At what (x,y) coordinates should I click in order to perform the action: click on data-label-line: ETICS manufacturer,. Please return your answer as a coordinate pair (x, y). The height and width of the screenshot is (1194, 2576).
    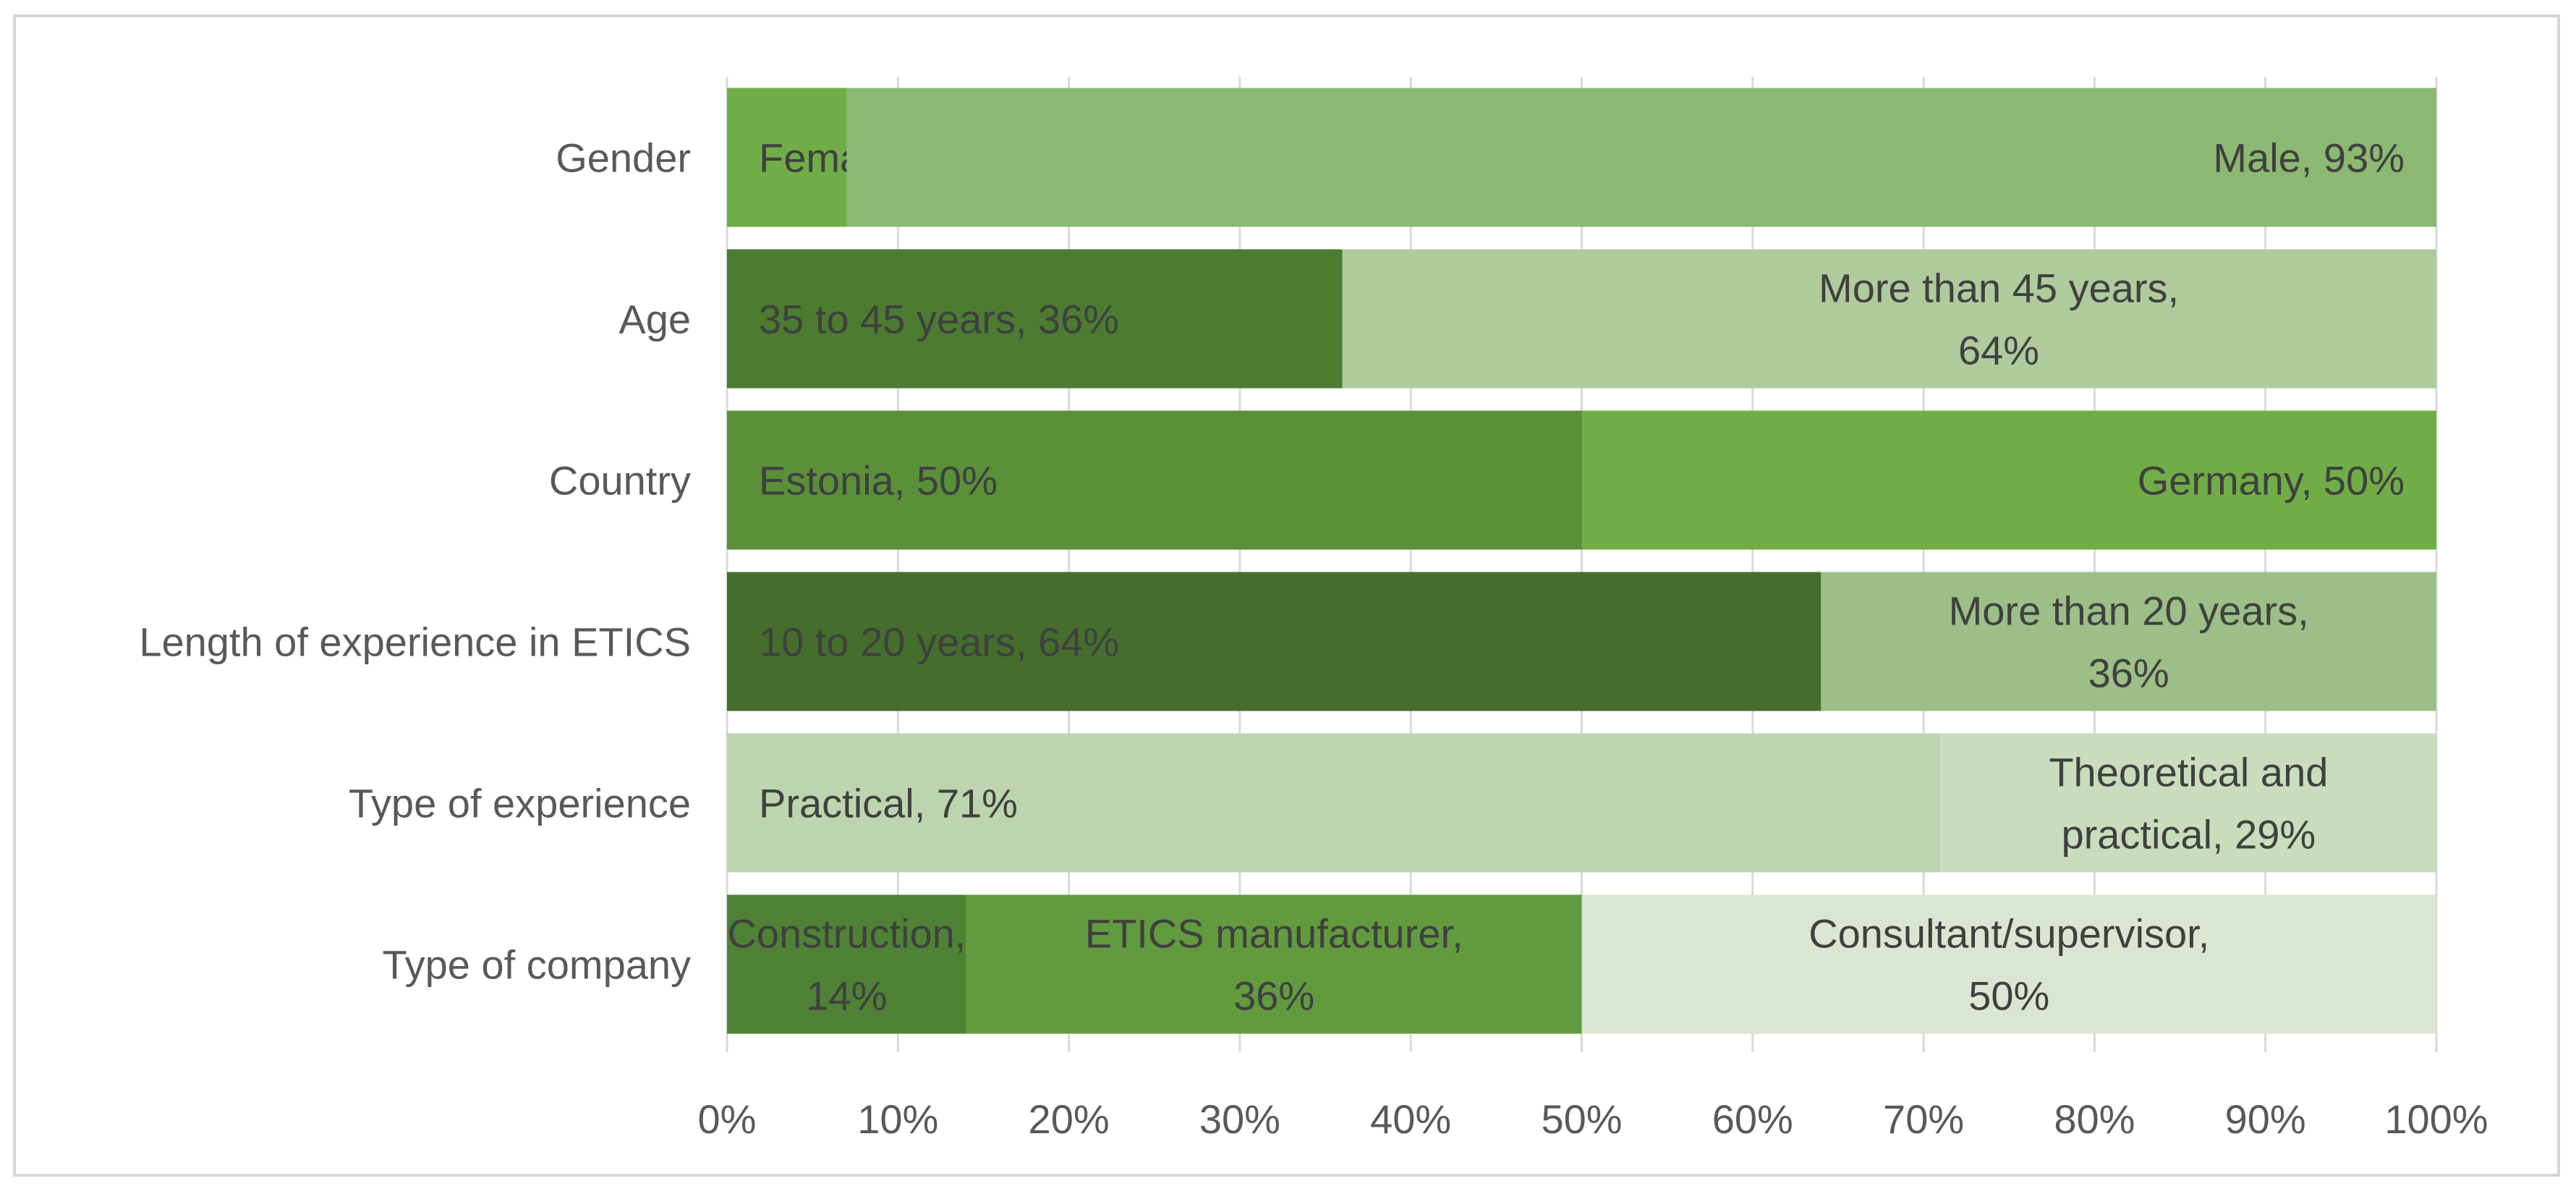
    Looking at the image, I should click on (1274, 934).